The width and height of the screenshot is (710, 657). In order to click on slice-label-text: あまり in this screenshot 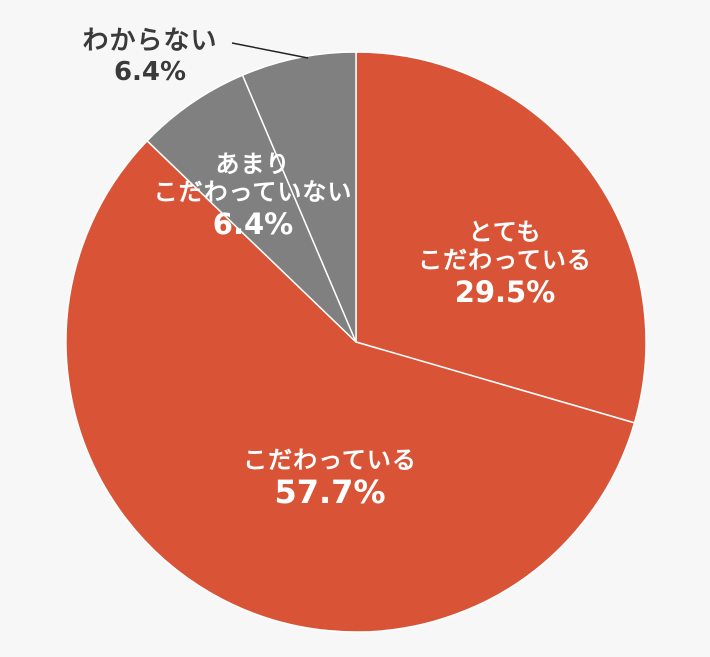, I will do `click(253, 164)`.